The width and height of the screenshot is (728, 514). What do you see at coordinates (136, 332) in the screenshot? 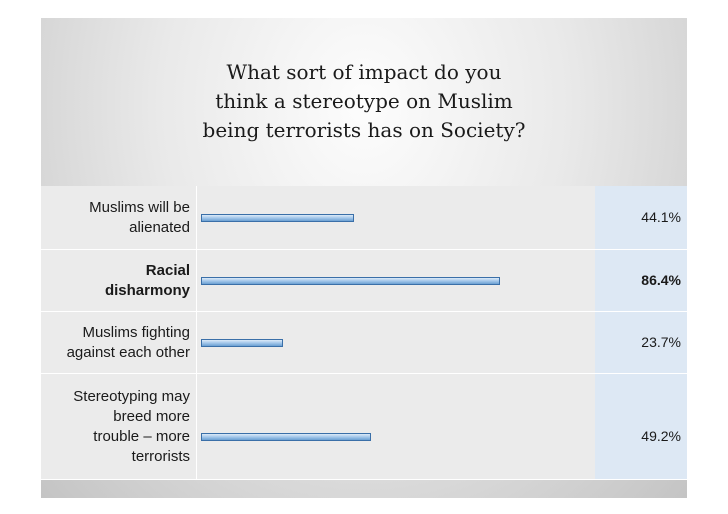
I see `category-label-line: Muslims fighting` at bounding box center [136, 332].